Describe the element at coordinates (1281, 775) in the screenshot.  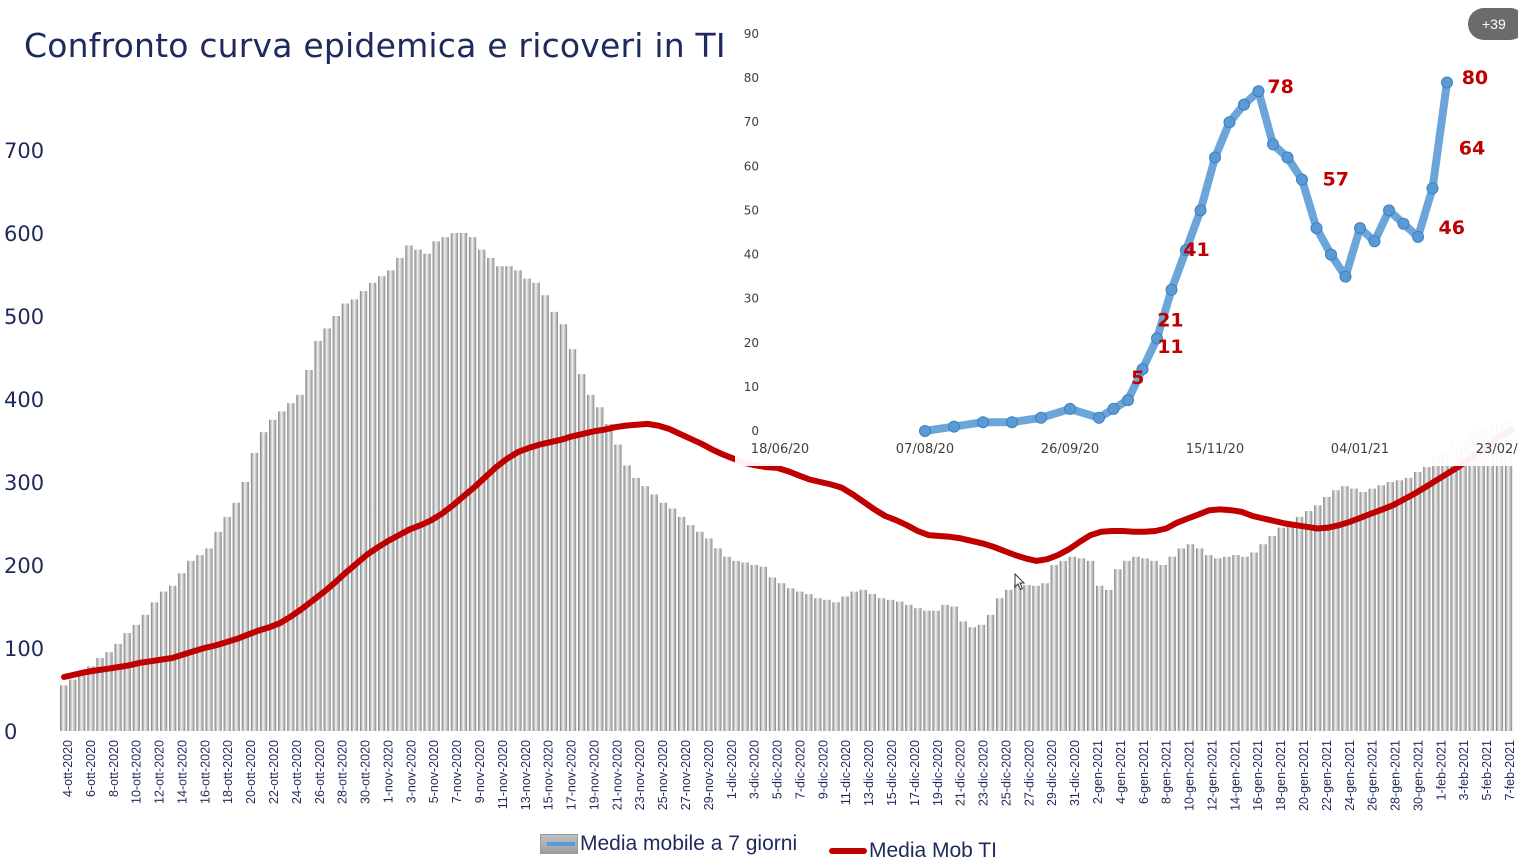
I see `main-x-tick-label: 18-gen-2021` at that location.